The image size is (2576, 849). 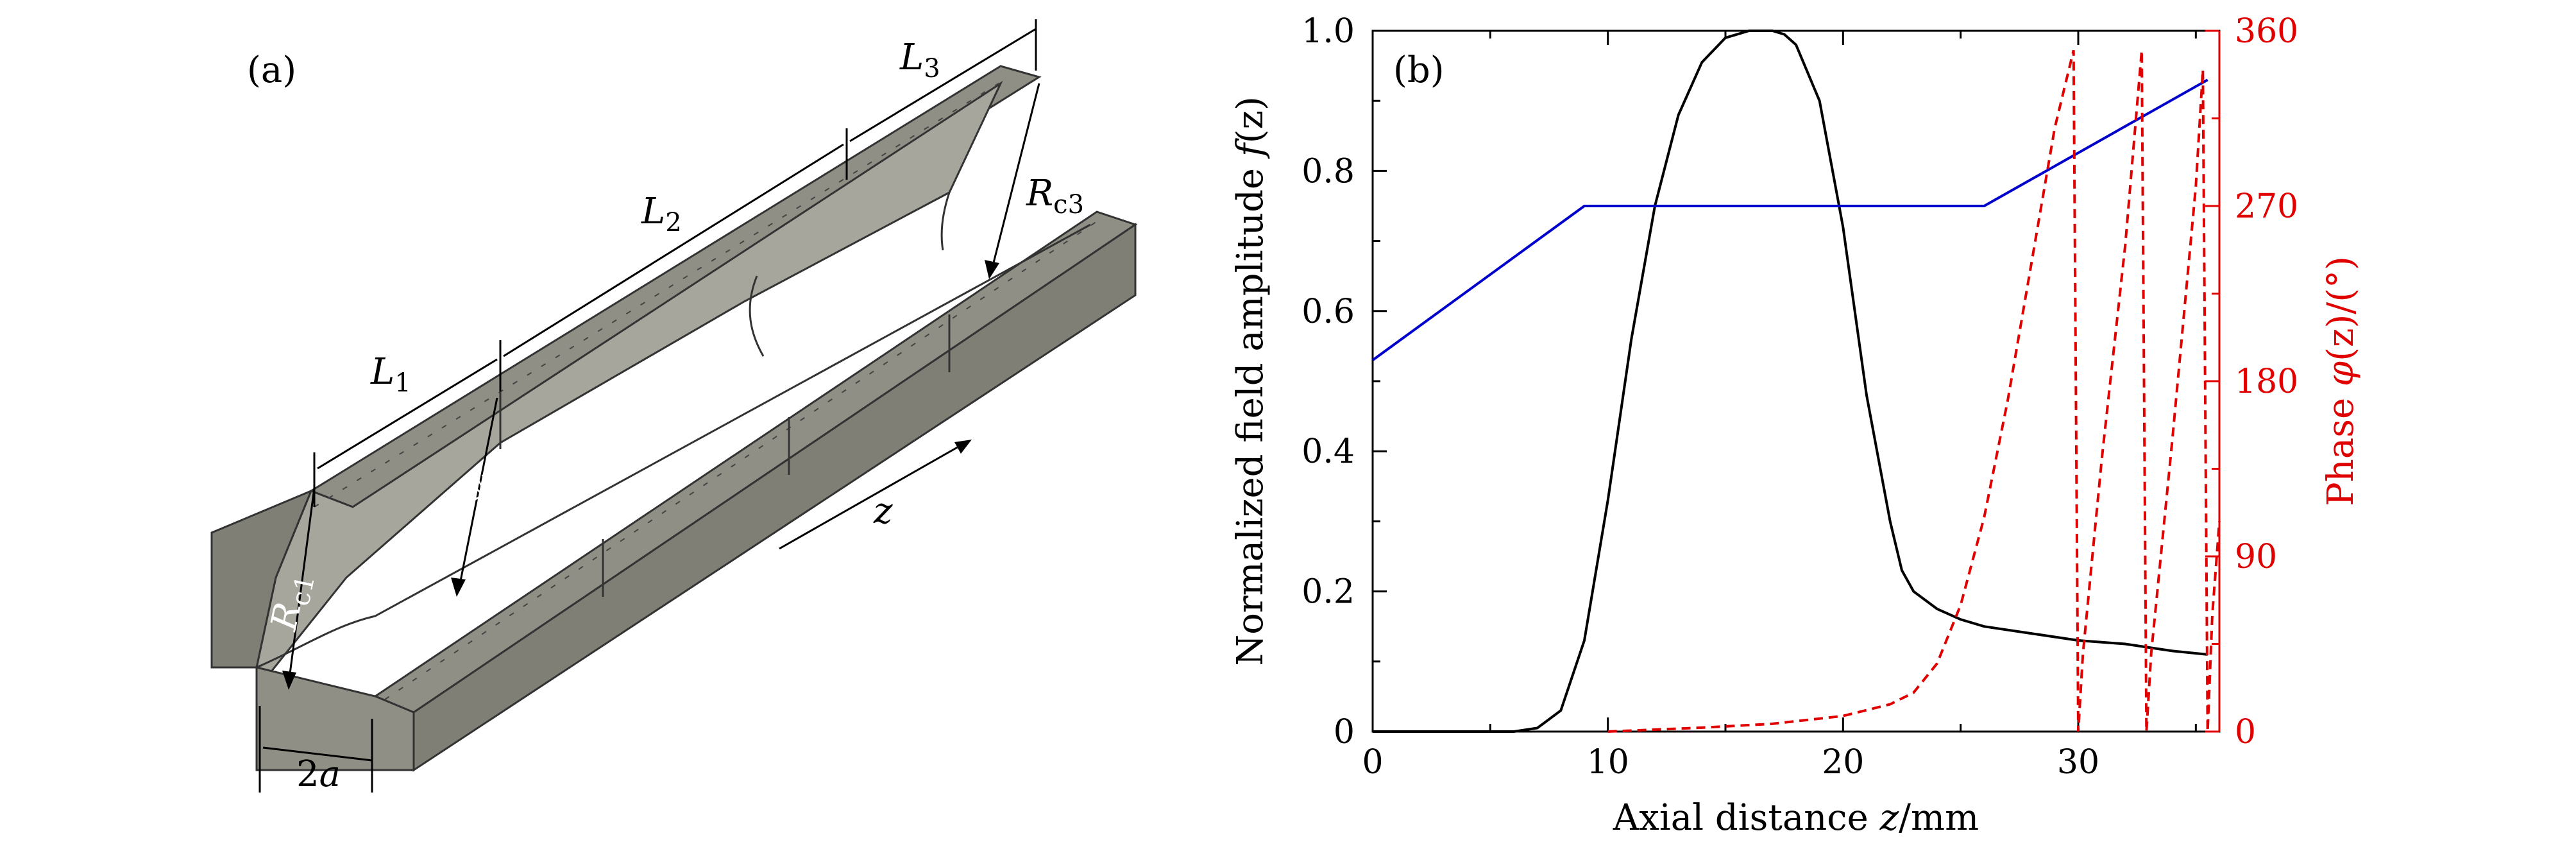 I want to click on x-tick-label: 0, so click(x=1372, y=762).